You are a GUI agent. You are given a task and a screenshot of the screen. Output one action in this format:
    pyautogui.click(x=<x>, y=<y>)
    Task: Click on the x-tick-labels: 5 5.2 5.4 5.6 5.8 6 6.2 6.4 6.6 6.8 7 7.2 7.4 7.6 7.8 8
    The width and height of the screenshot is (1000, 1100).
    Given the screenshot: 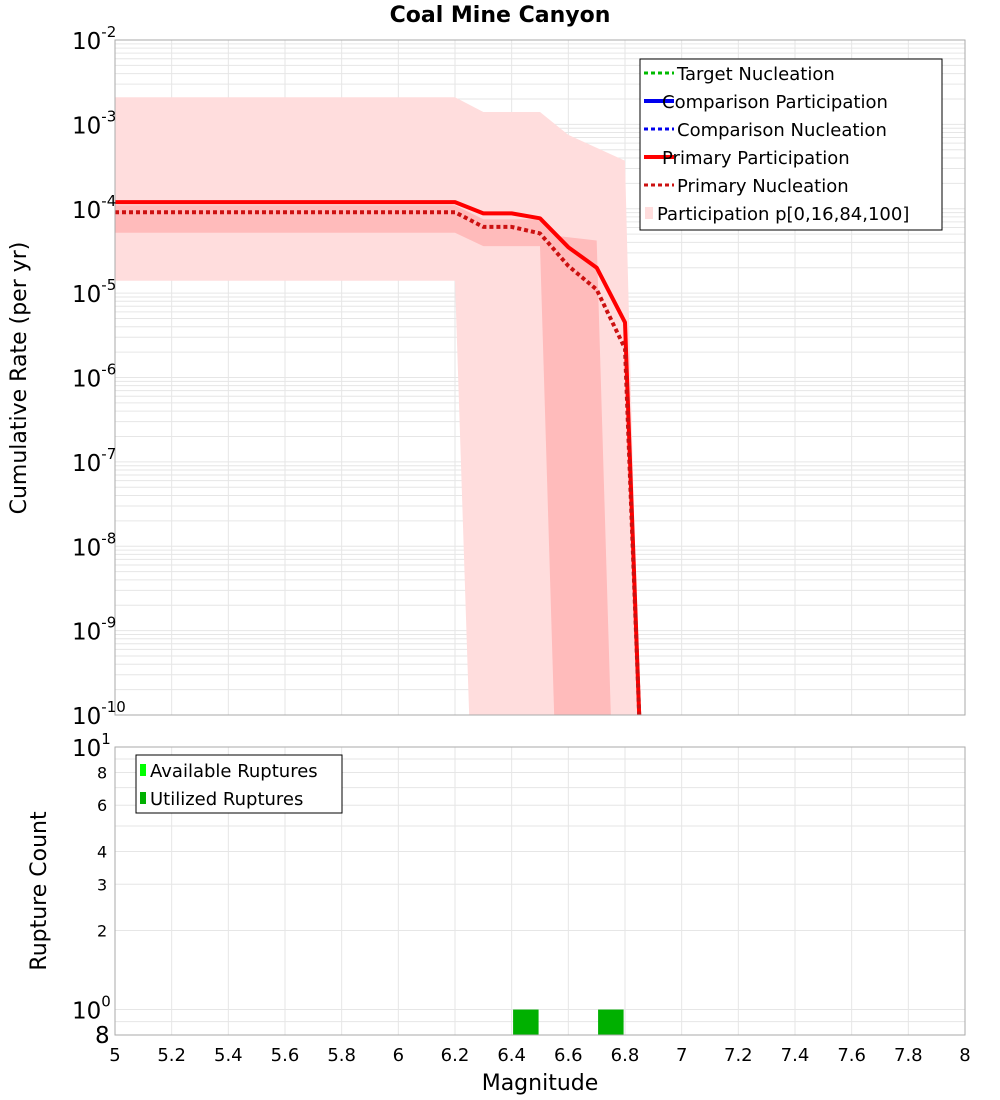 What is the action you would take?
    pyautogui.click(x=539, y=1055)
    